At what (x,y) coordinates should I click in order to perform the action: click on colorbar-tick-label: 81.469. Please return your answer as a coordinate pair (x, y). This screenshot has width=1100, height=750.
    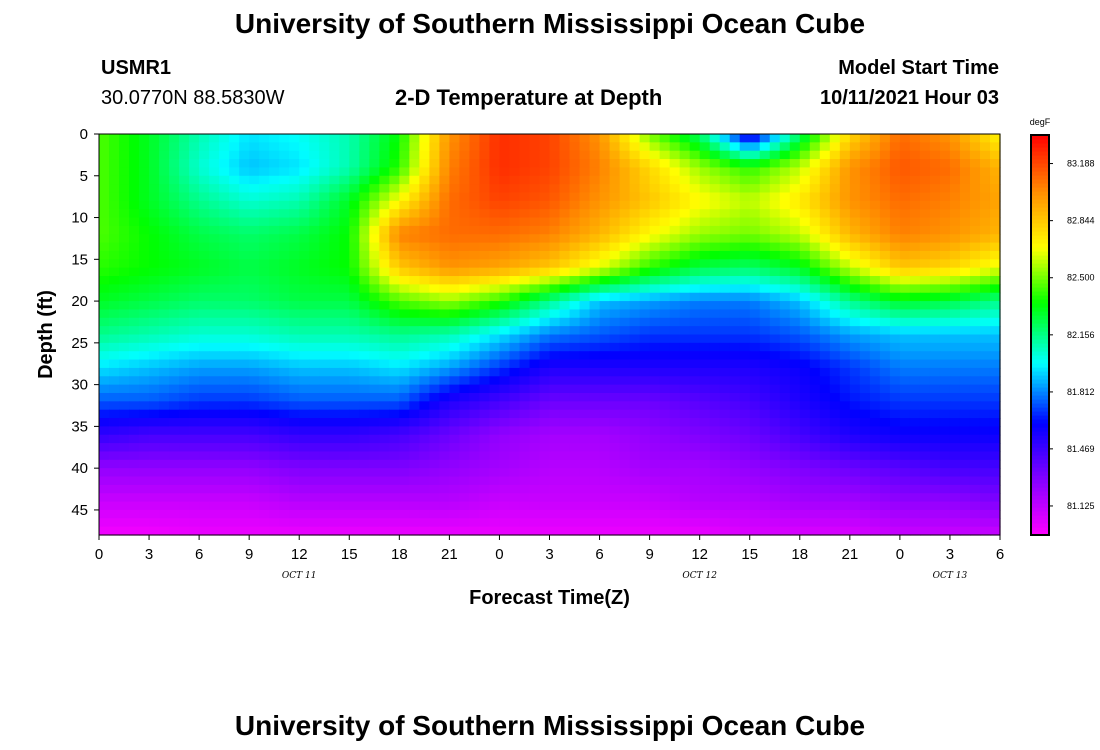
    Looking at the image, I should click on (1081, 449).